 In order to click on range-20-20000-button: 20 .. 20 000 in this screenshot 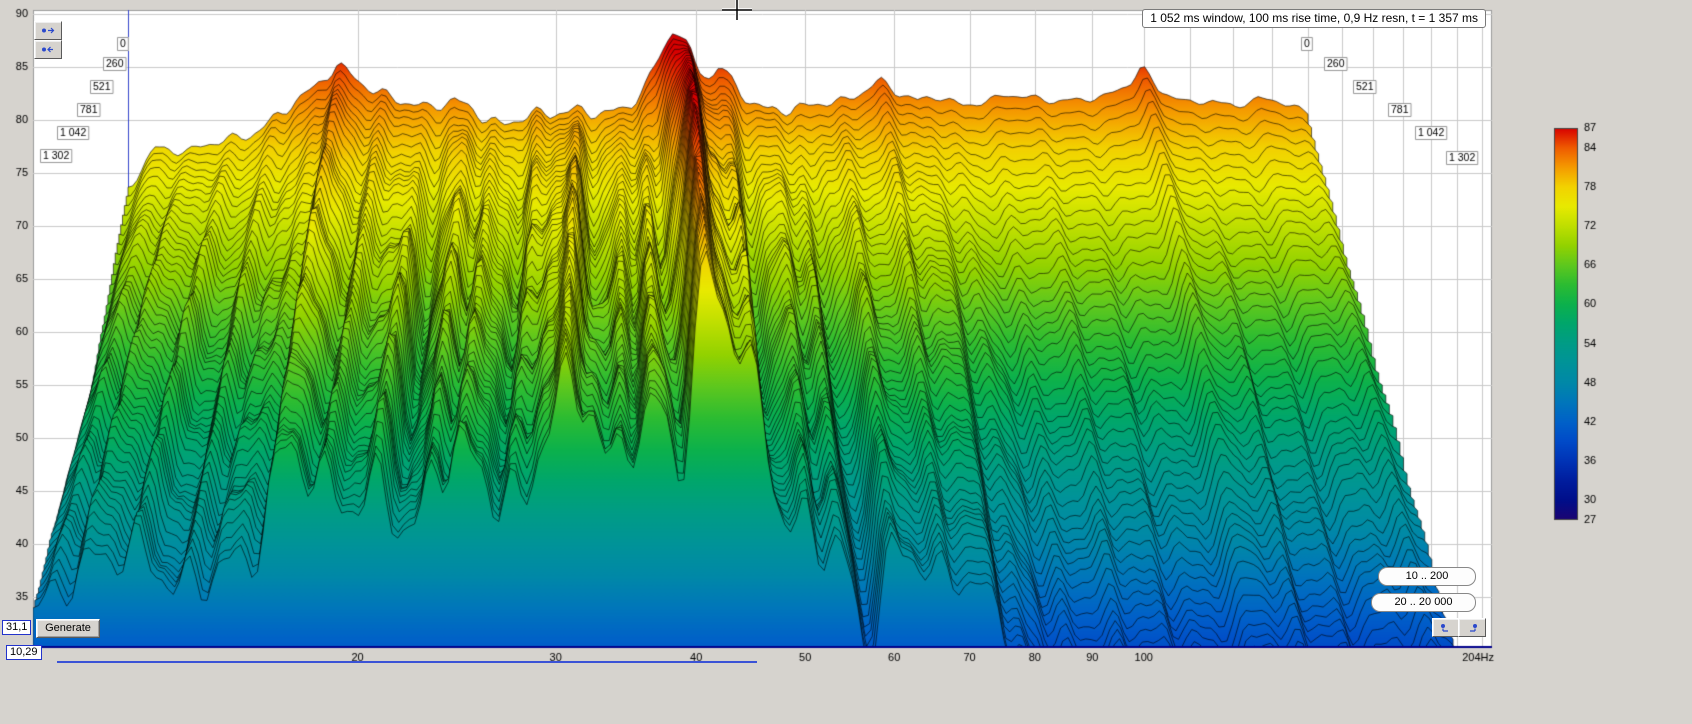, I will do `click(1423, 602)`.